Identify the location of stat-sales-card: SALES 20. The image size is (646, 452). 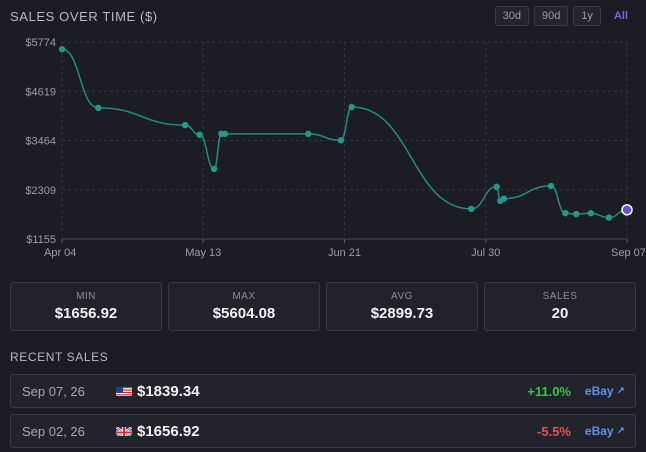
(560, 306).